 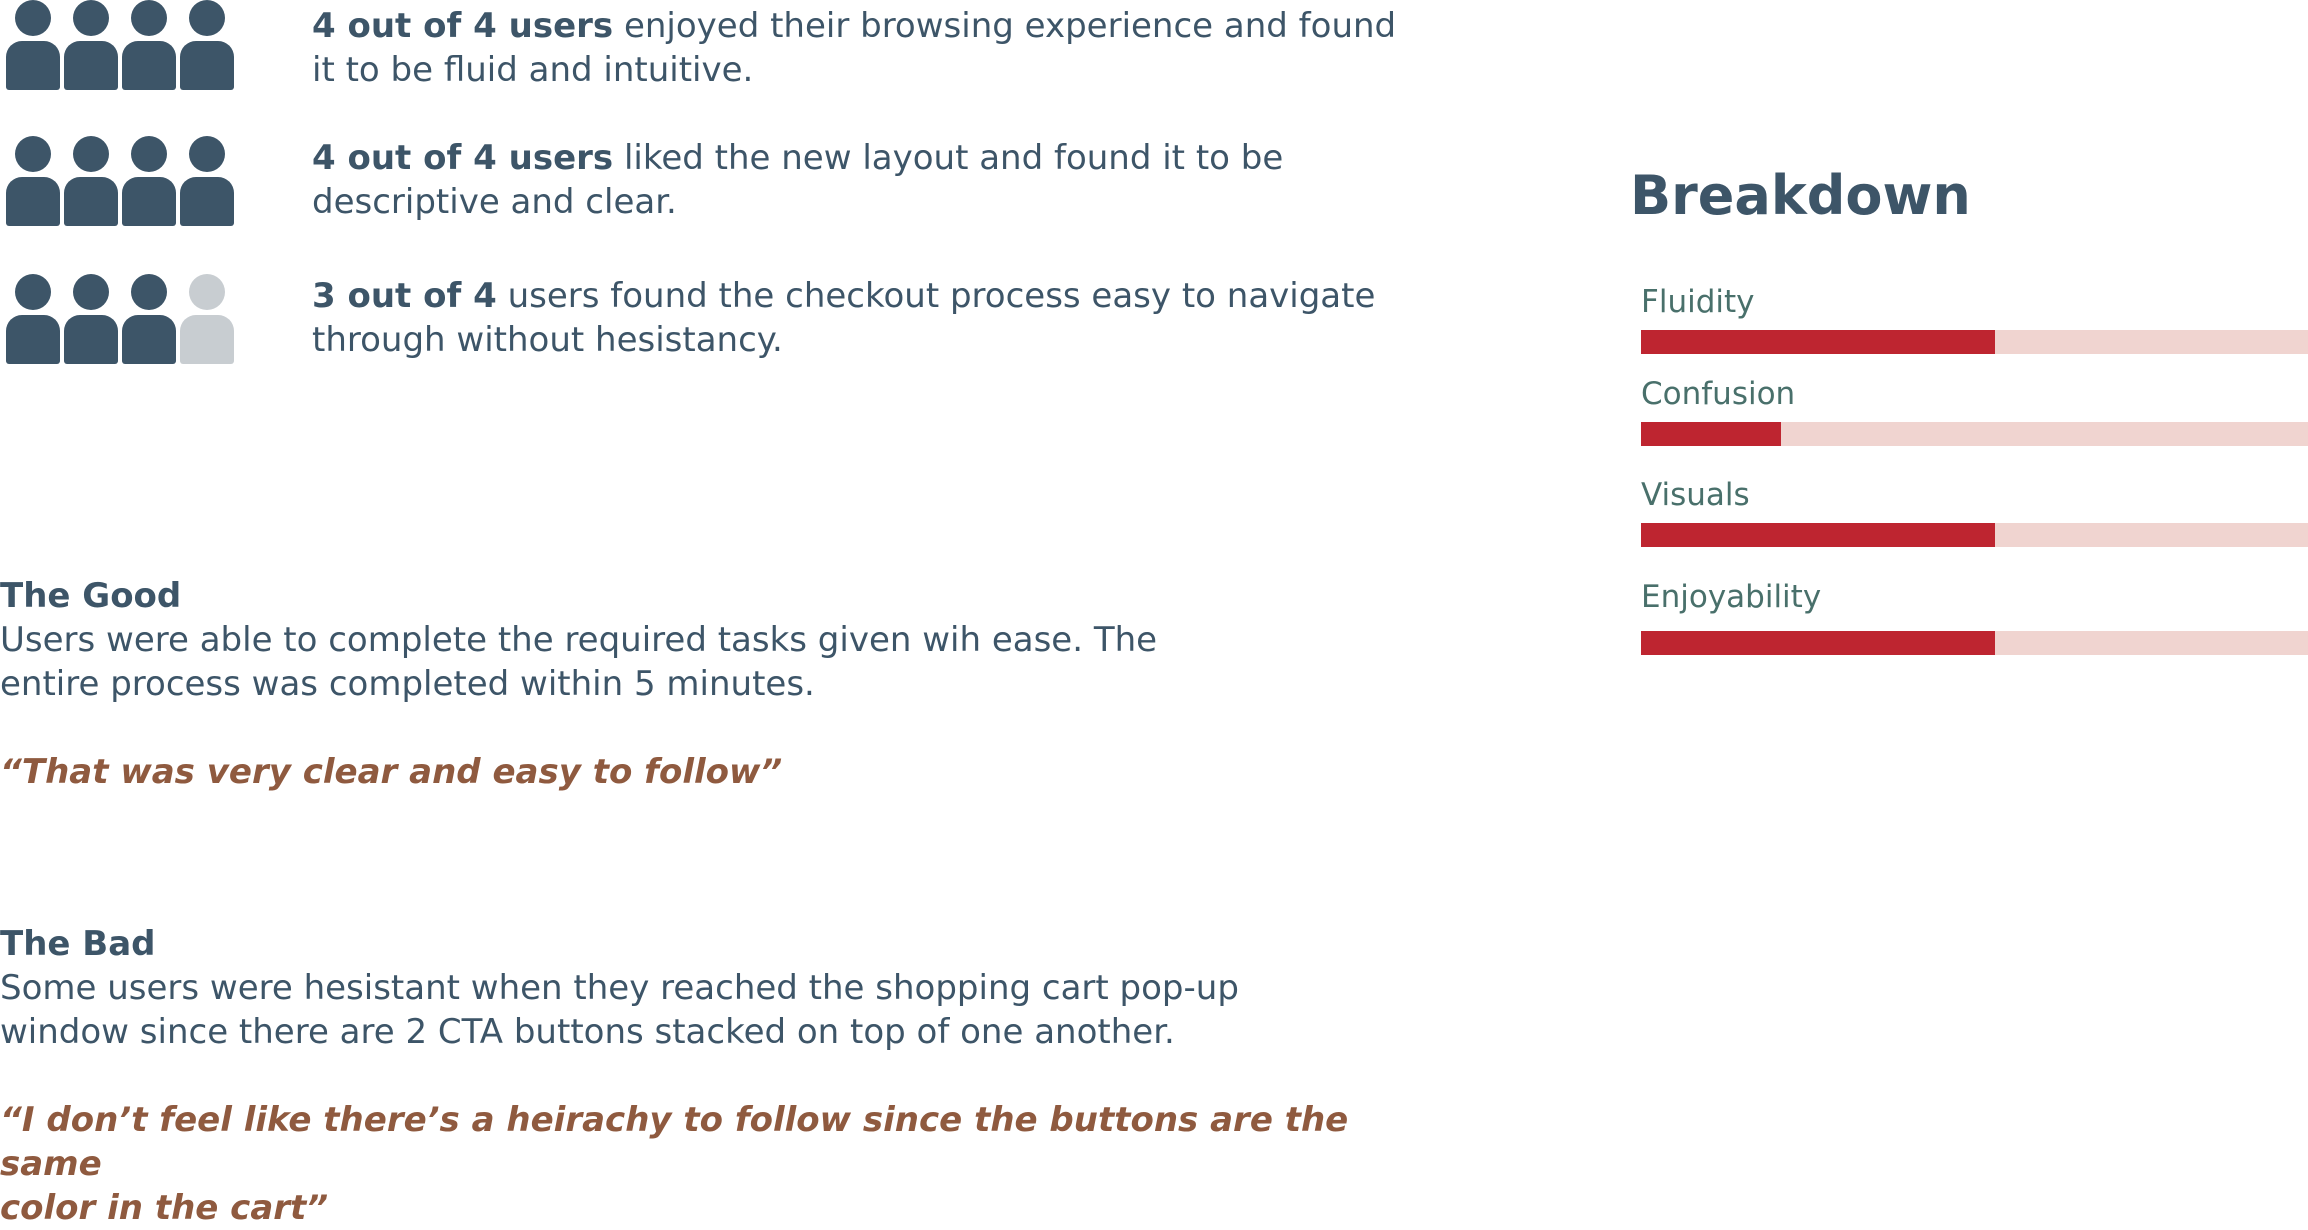 What do you see at coordinates (391, 772) in the screenshot?
I see `good-quote: “That was very clear and easy to follow”` at bounding box center [391, 772].